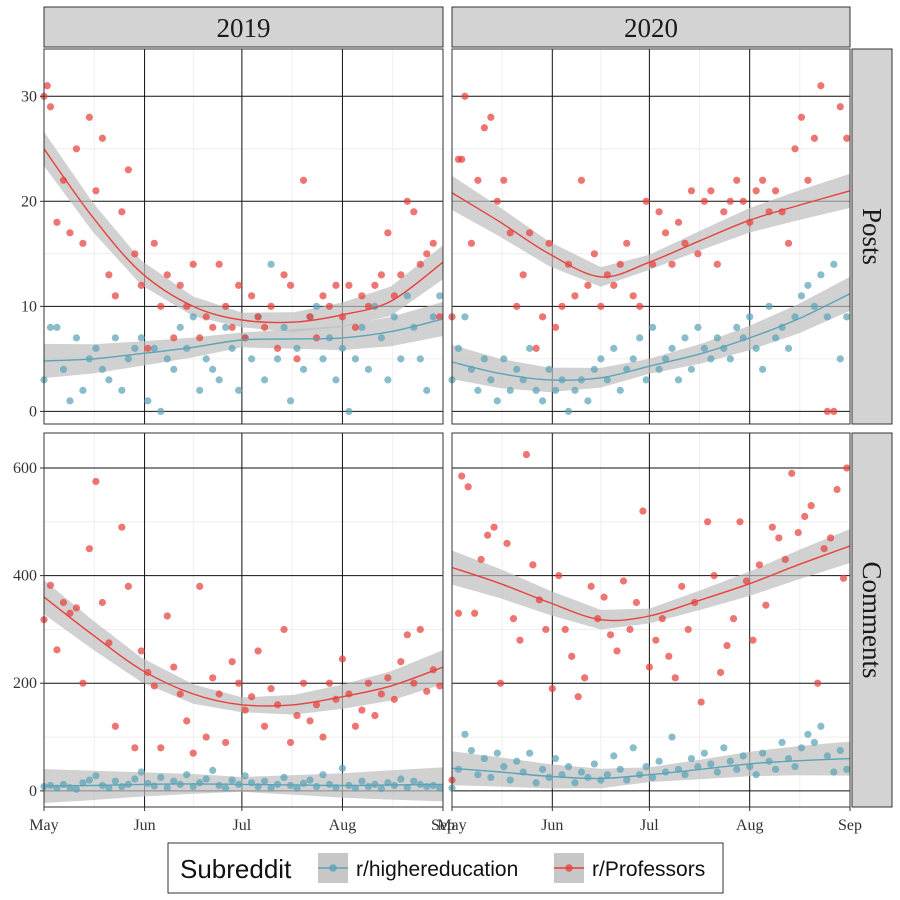  I want to click on strip-background, so click(872, 620).